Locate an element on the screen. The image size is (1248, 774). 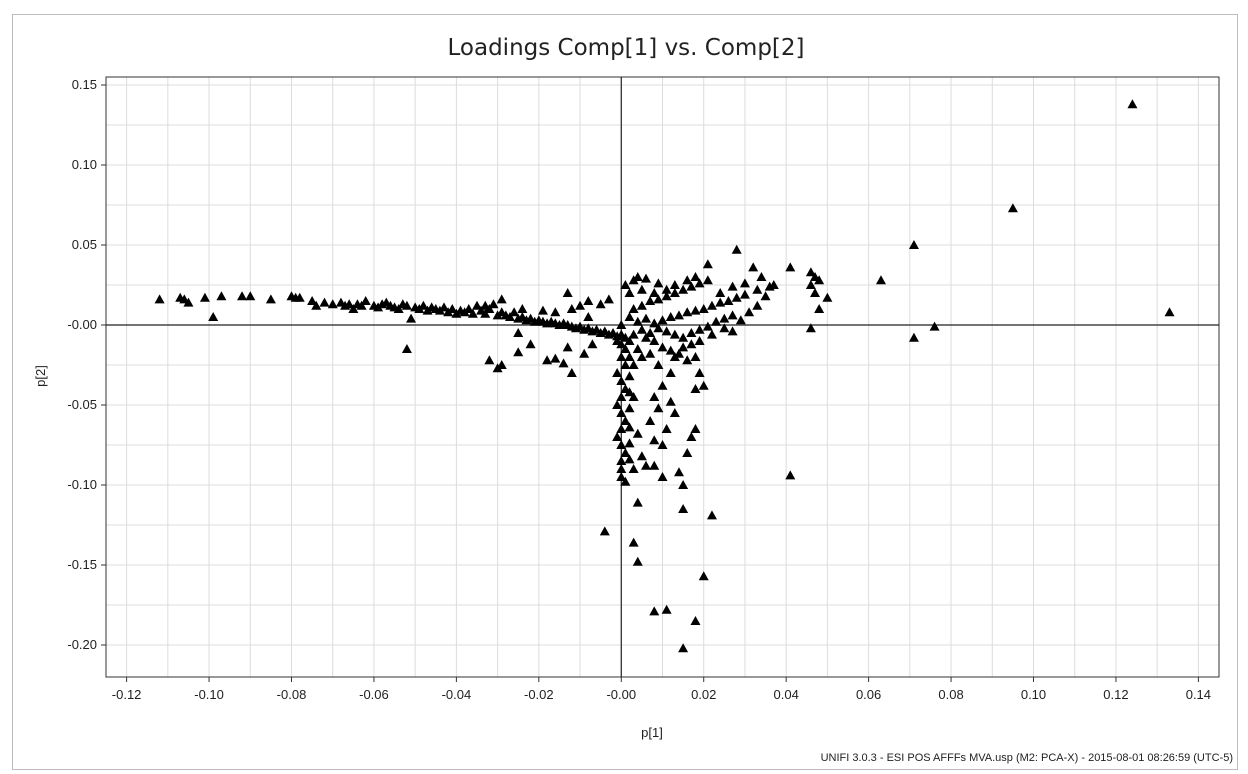
x-tick-label: -0.10 is located at coordinates (209, 694).